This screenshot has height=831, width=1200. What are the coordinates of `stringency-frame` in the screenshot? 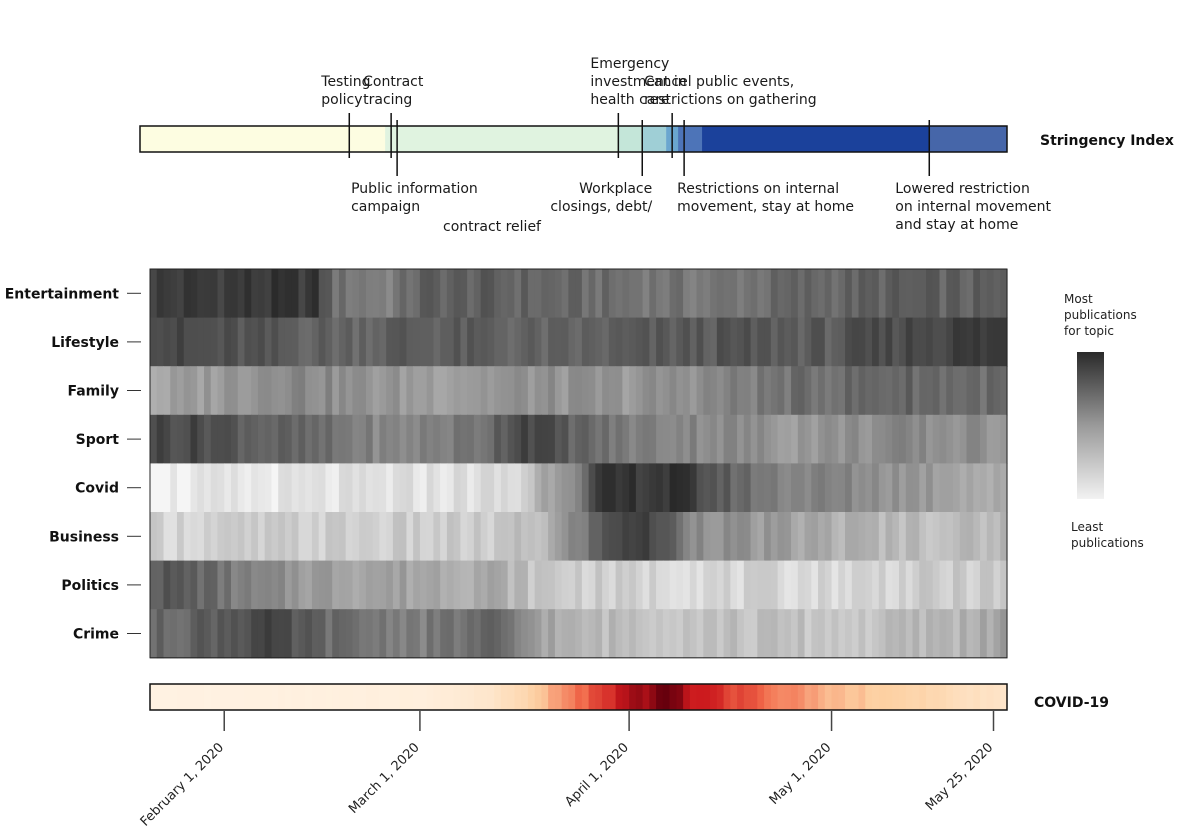 It's located at (573, 139).